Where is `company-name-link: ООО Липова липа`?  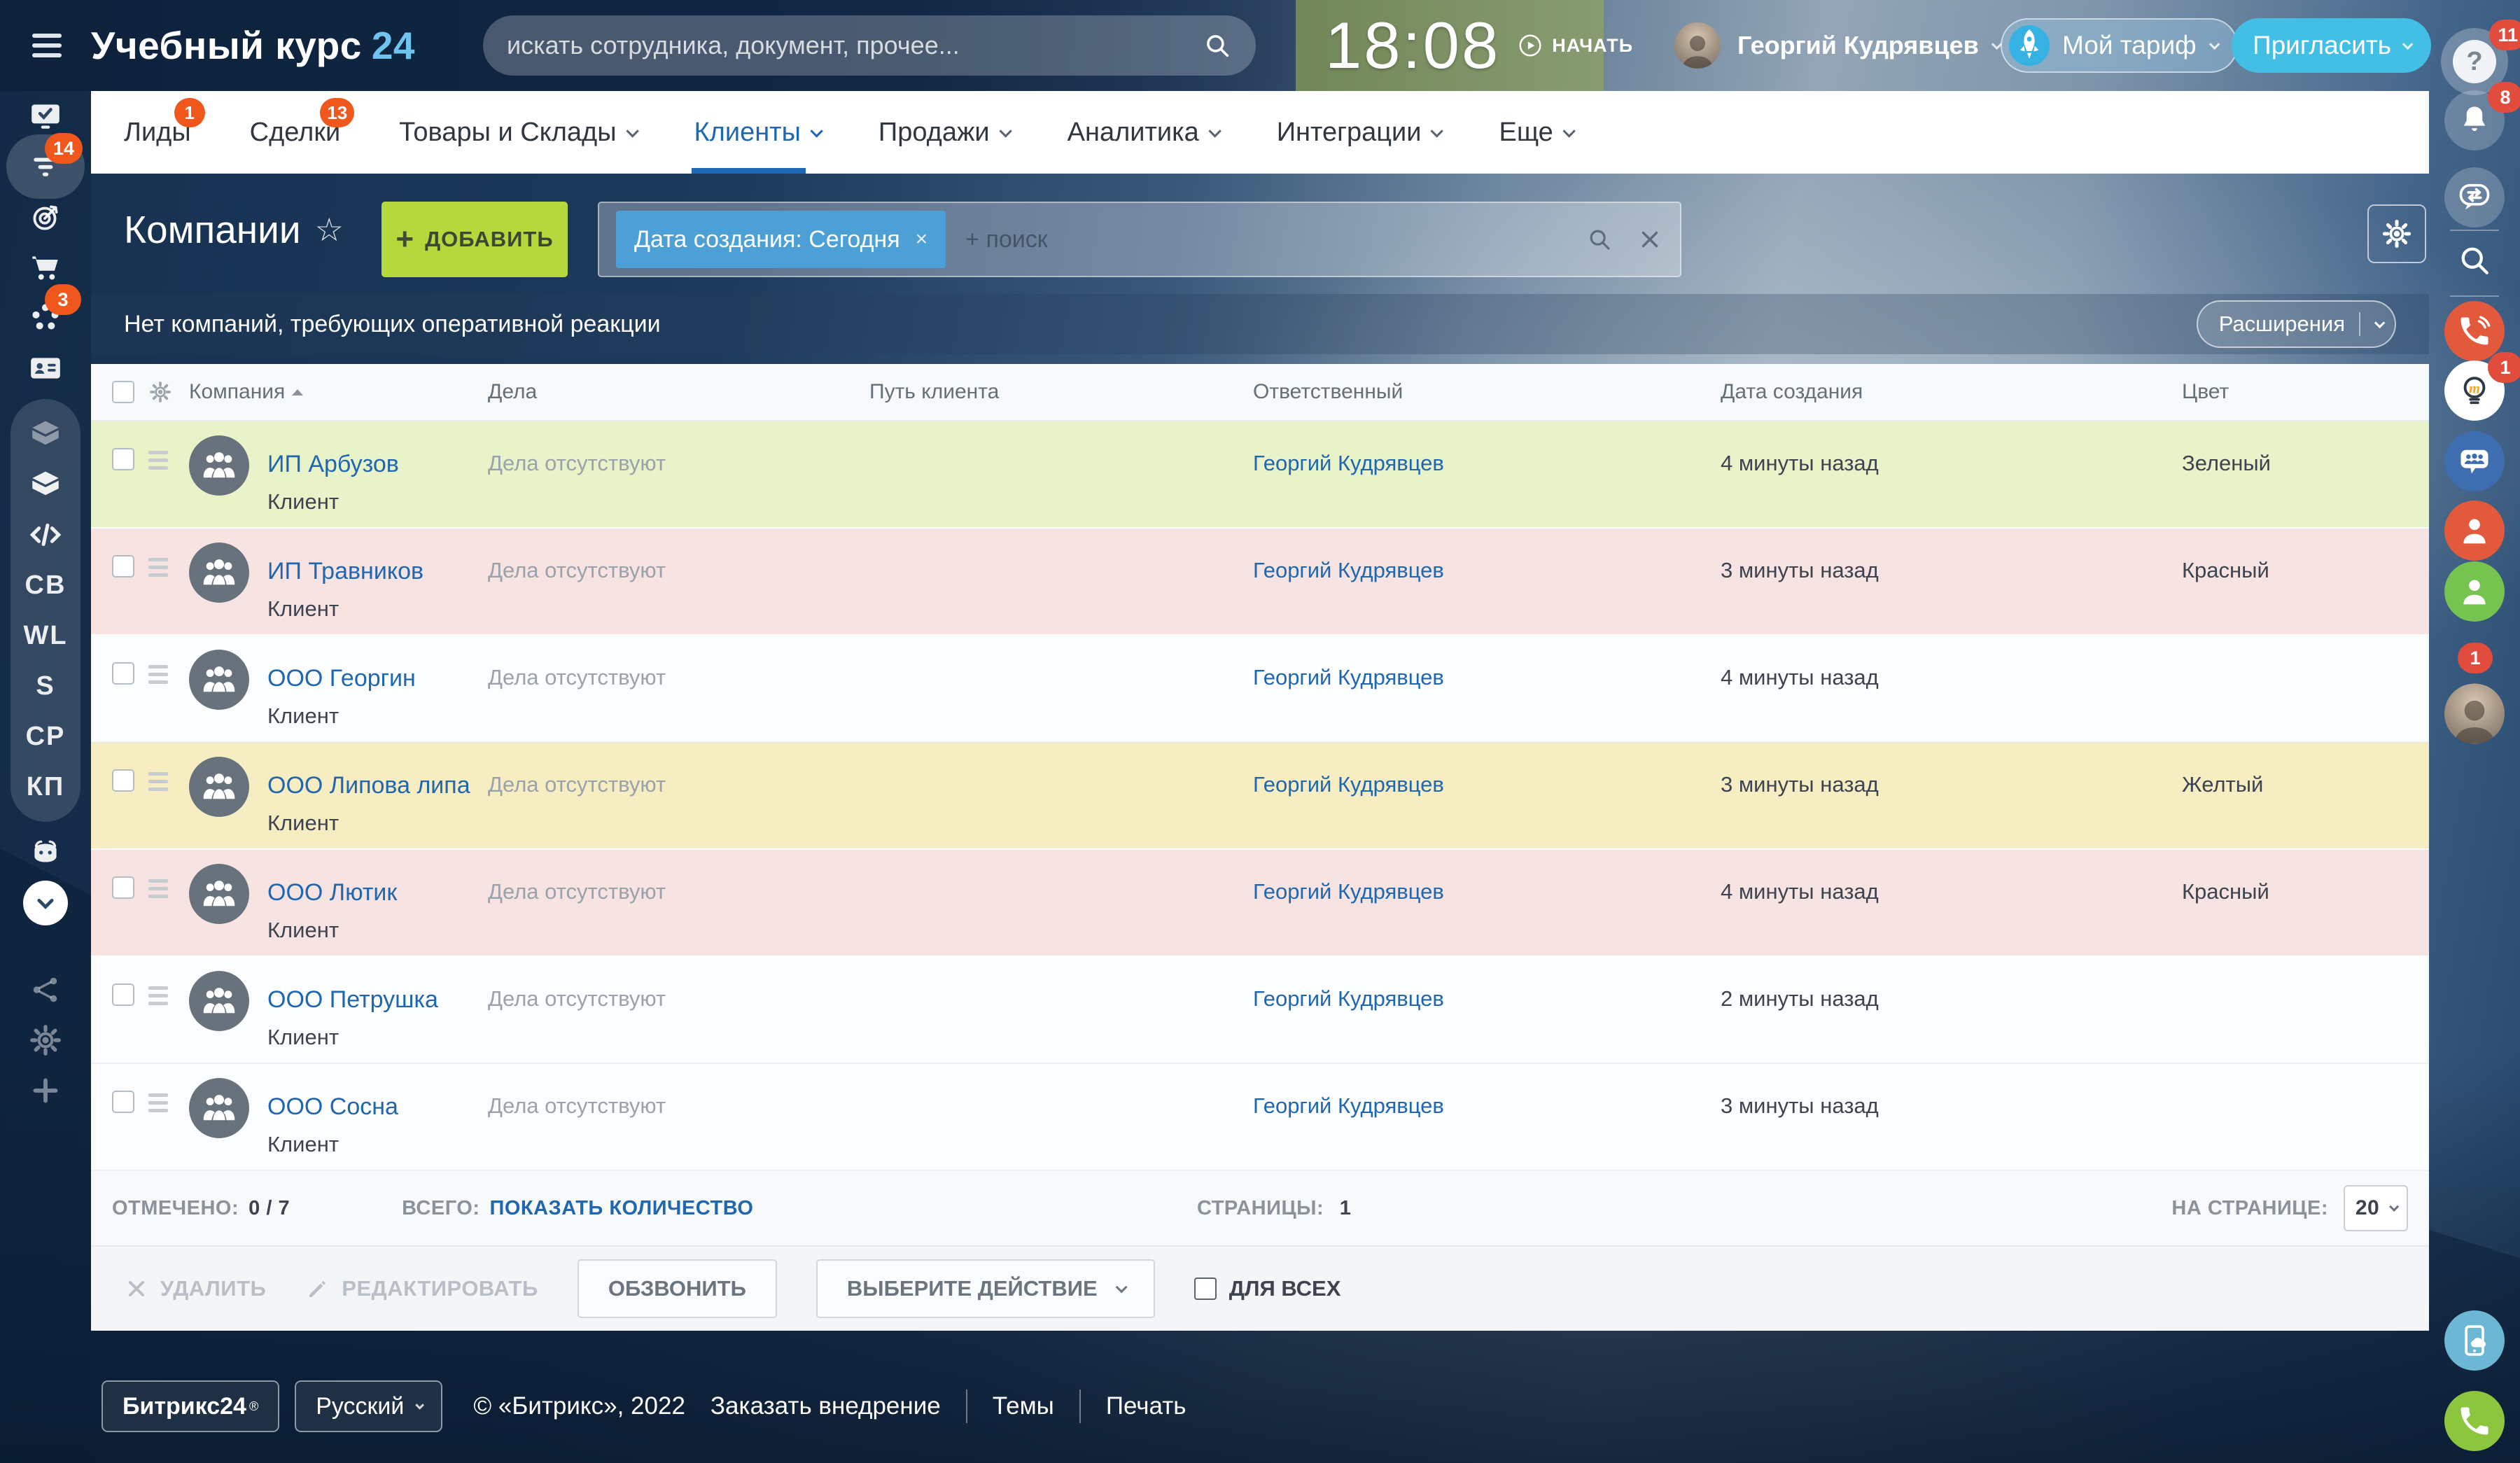
company-name-link: ООО Липова липа is located at coordinates (368, 785).